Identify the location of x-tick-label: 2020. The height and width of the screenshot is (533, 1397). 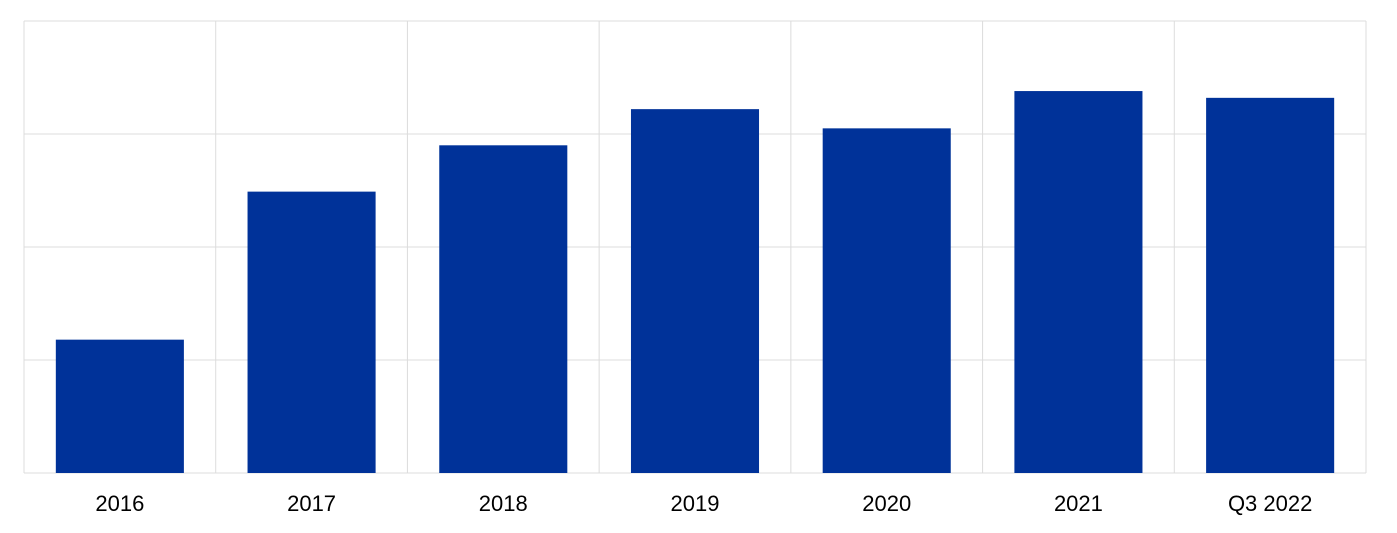
(886, 503).